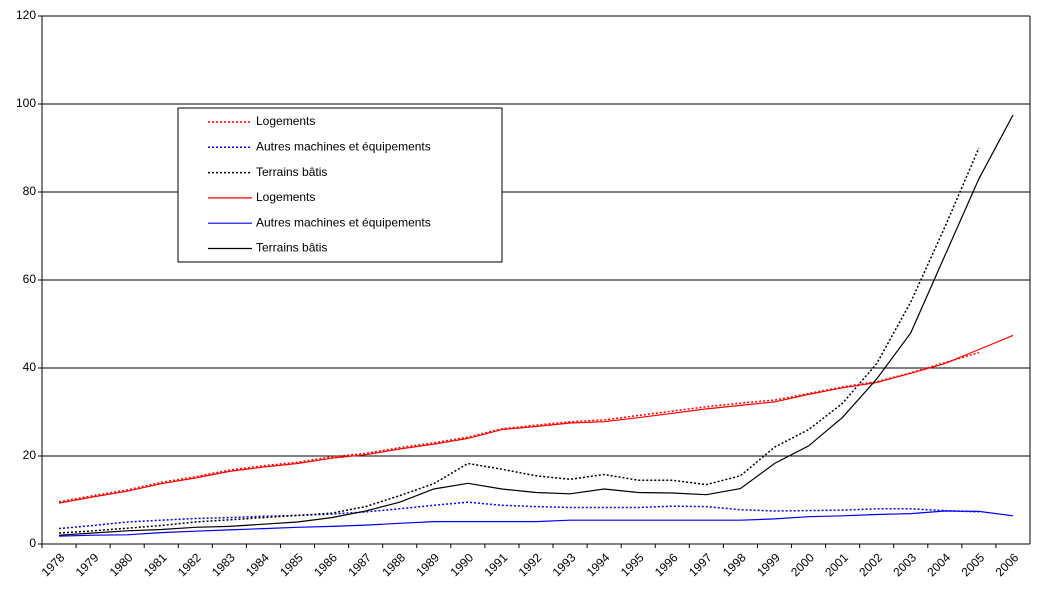 The image size is (1042, 594). Describe the element at coordinates (530, 564) in the screenshot. I see `x-tick-label: 1992` at that location.